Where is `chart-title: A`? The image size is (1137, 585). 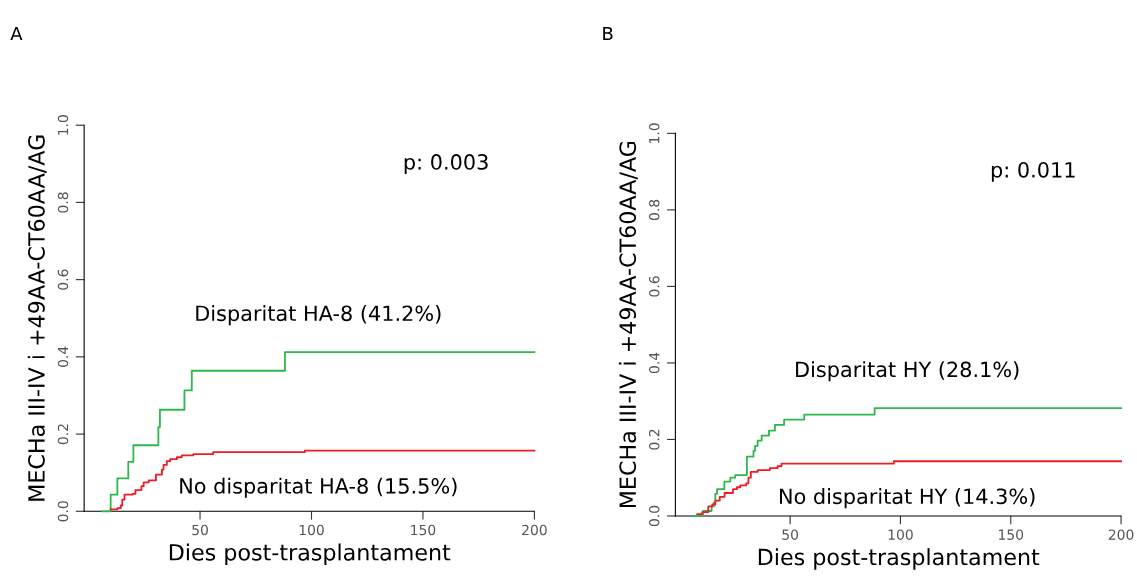 chart-title: A is located at coordinates (16, 33).